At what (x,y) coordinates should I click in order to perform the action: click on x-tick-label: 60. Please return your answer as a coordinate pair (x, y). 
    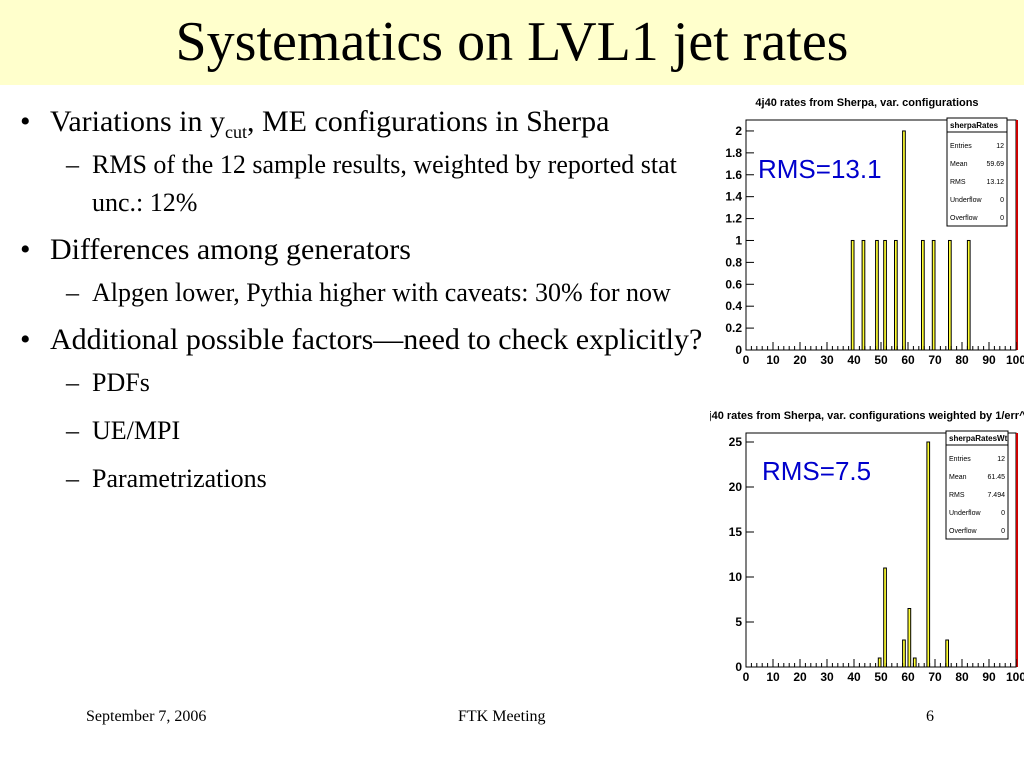
    Looking at the image, I should click on (908, 360).